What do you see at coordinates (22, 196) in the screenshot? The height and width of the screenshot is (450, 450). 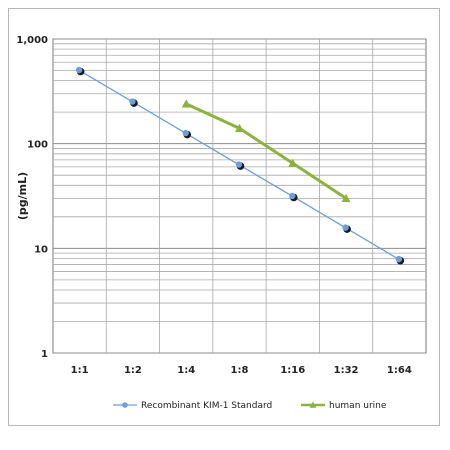 I see `y-axis-title: (pg/mL)` at bounding box center [22, 196].